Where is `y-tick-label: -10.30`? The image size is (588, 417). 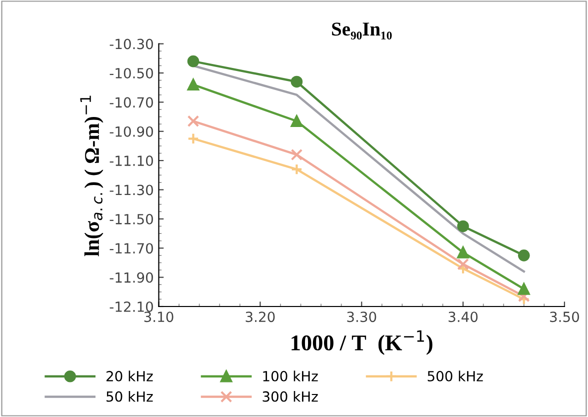 y-tick-label: -10.30 is located at coordinates (131, 44).